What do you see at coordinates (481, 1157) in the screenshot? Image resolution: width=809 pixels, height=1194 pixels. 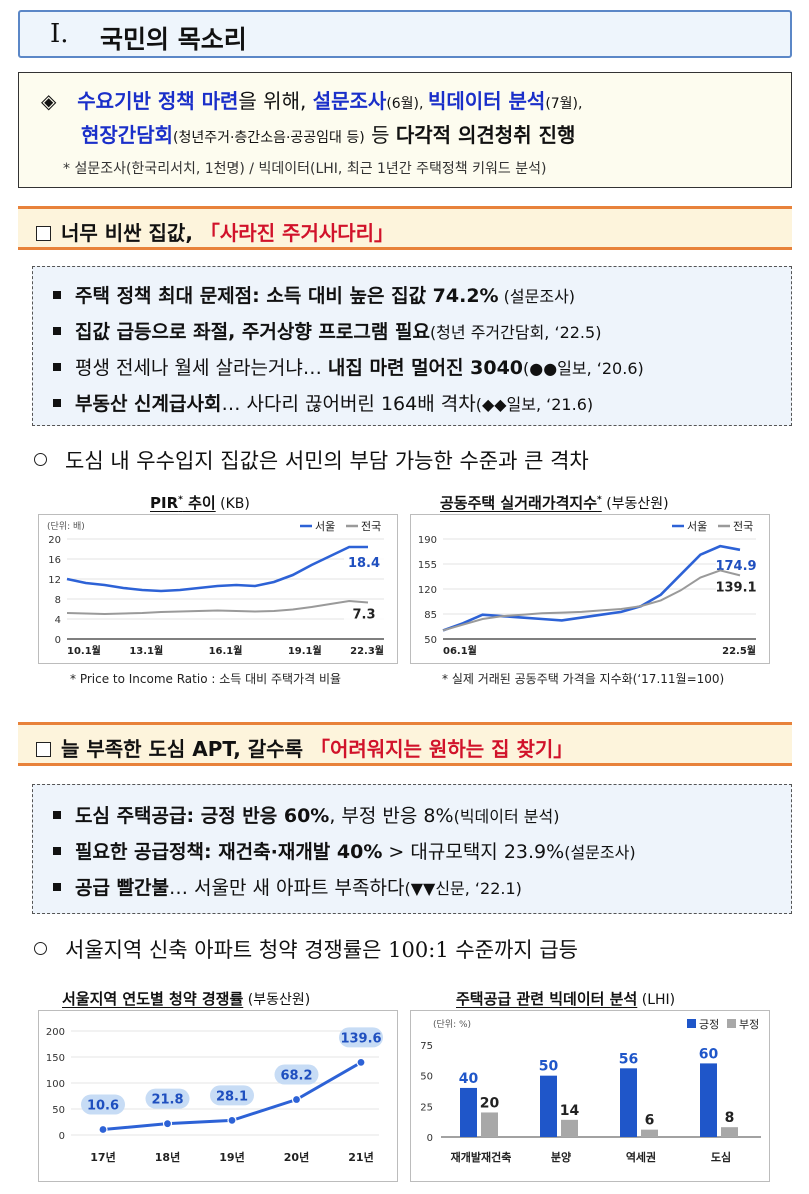 I see `x-tick-label: 재개발재건축` at bounding box center [481, 1157].